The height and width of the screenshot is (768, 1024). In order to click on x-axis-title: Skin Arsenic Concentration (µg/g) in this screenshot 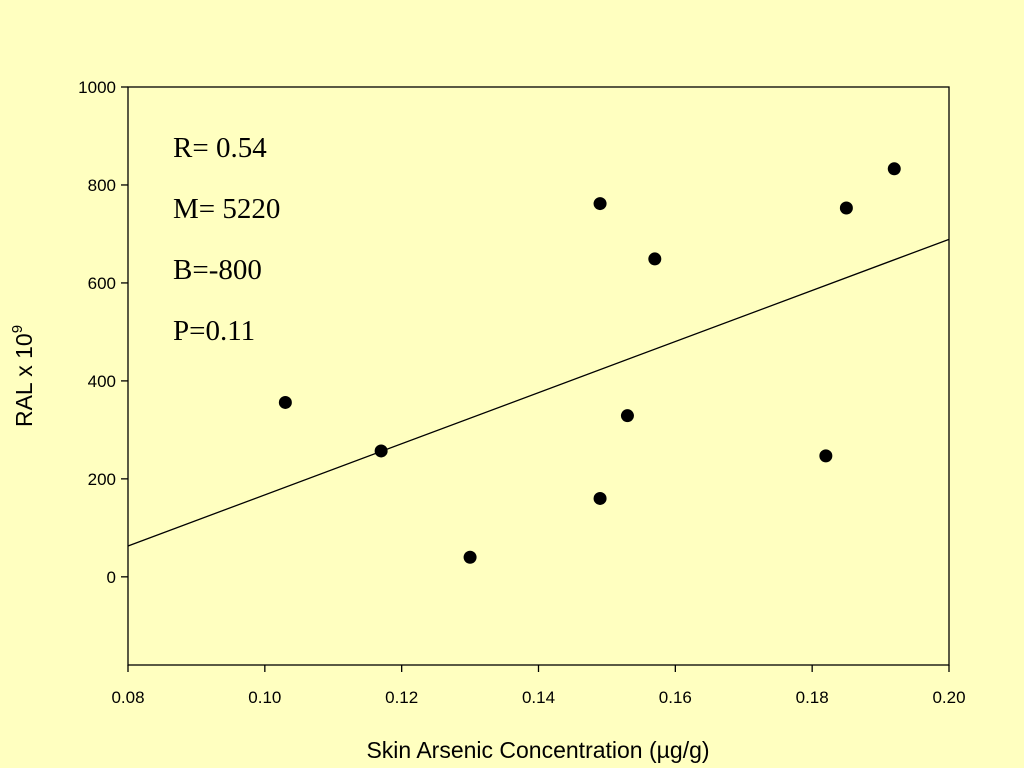, I will do `click(537, 750)`.